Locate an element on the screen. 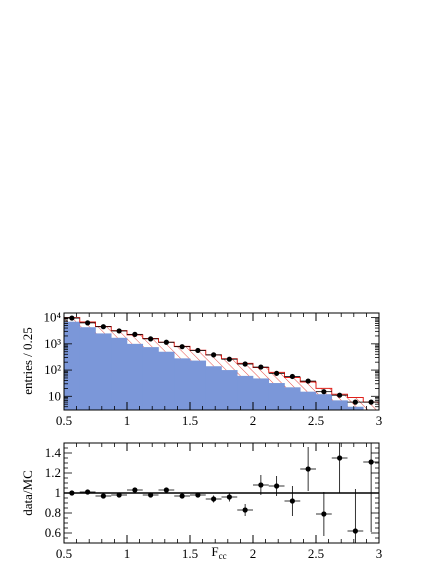  y-tick-label: 1.4 is located at coordinates (53, 452).